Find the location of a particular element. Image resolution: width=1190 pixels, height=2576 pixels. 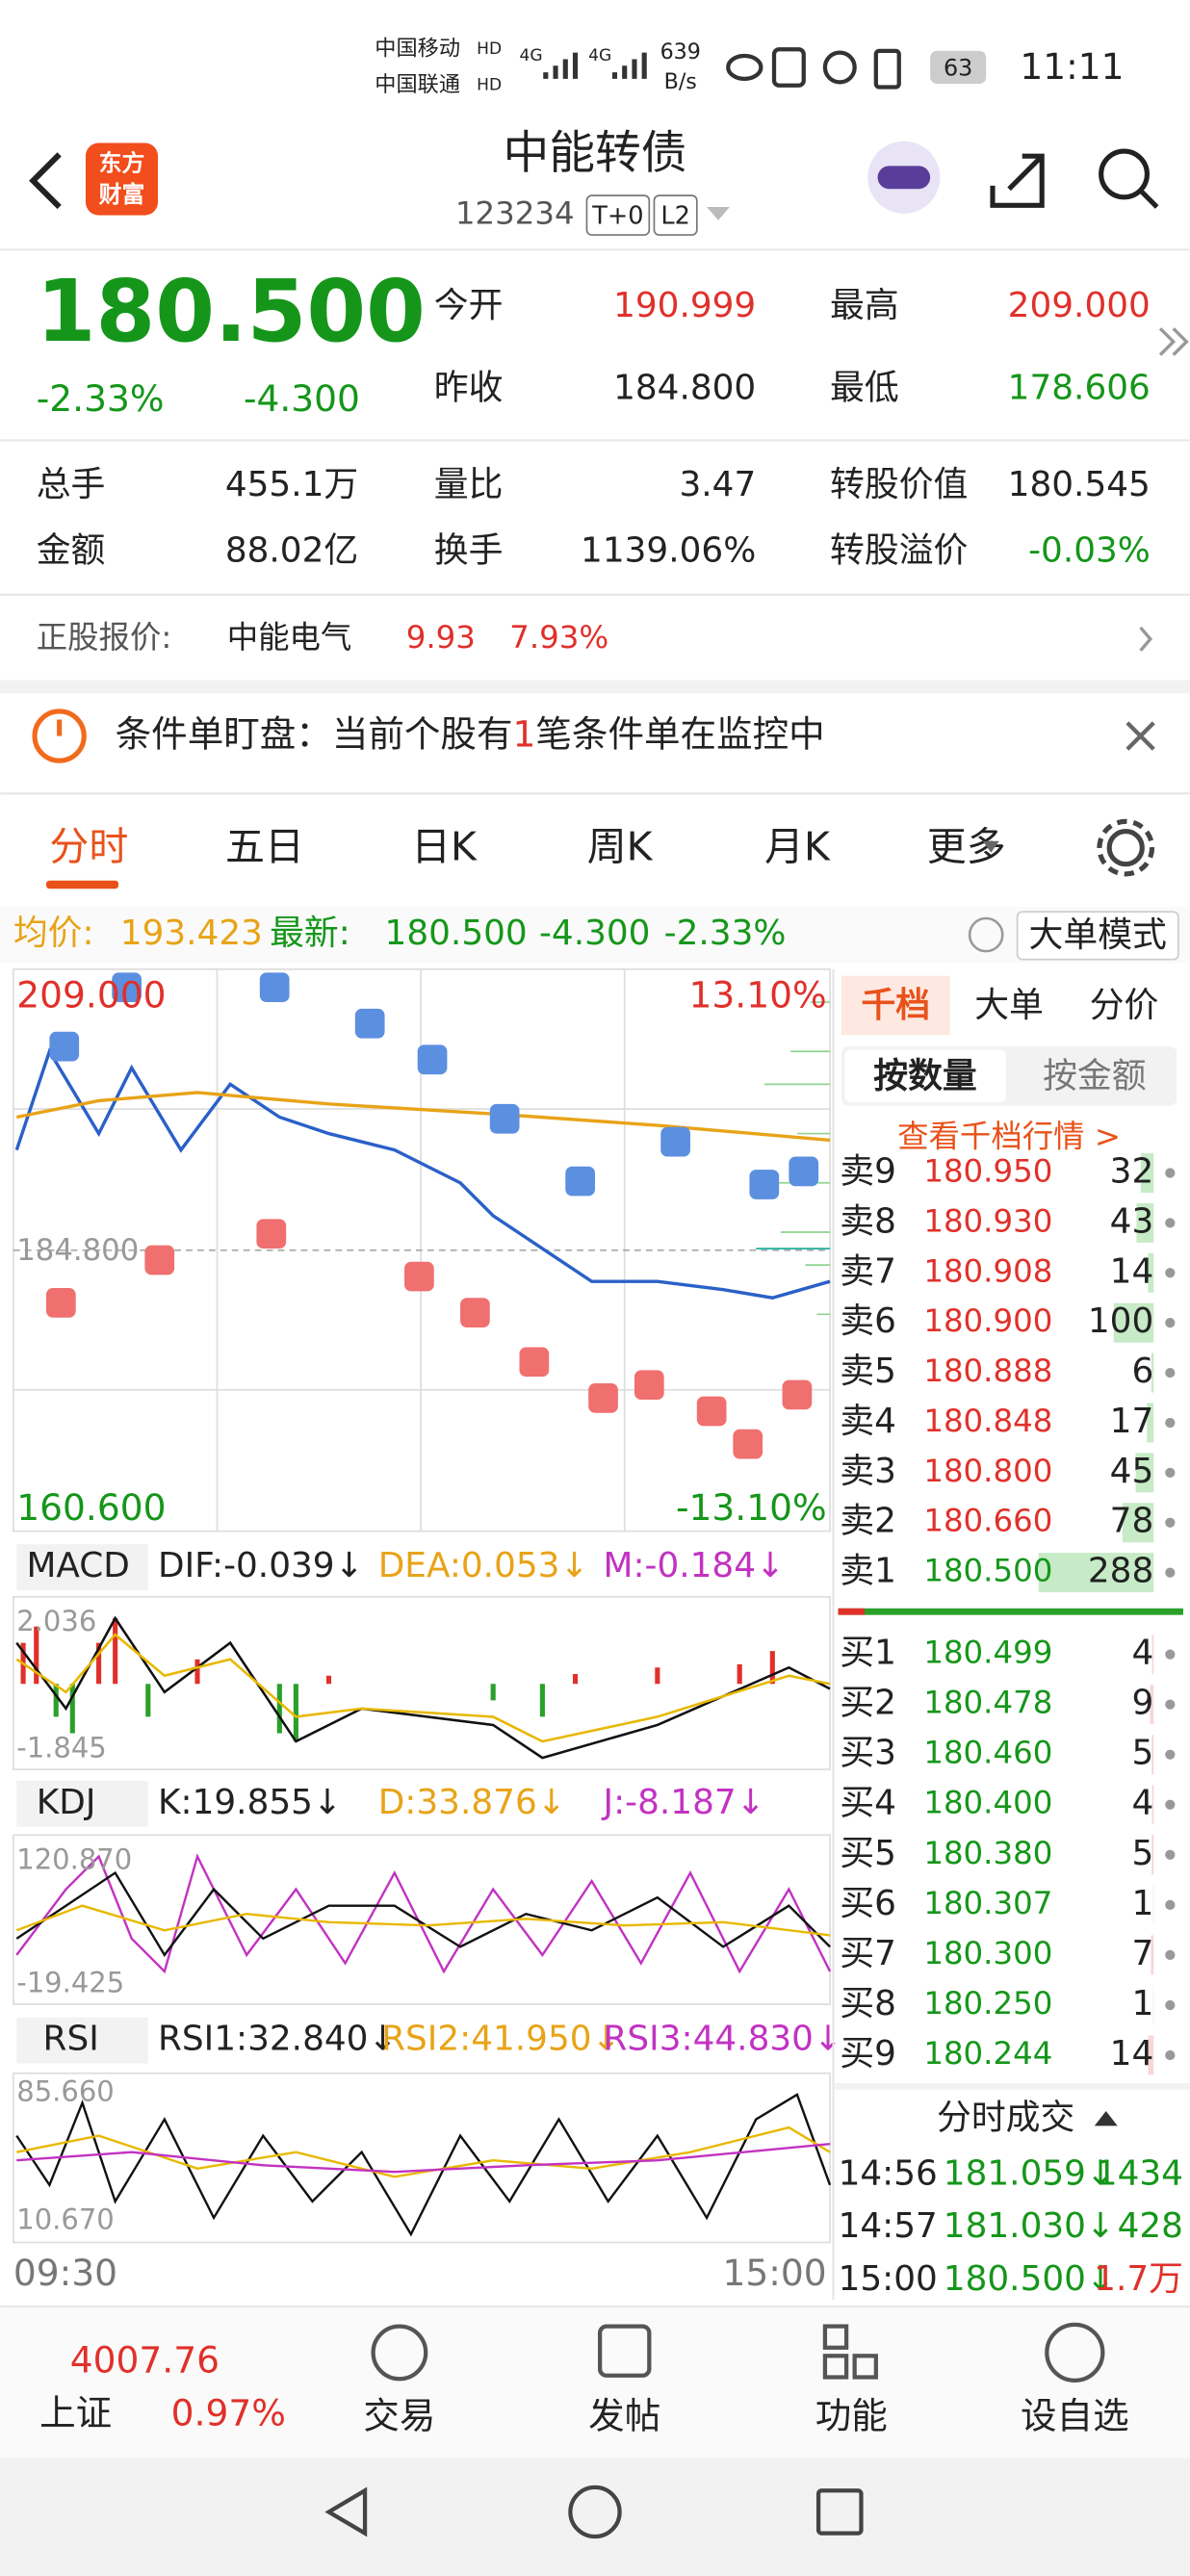

nav-item: 交易 is located at coordinates (399, 2416).